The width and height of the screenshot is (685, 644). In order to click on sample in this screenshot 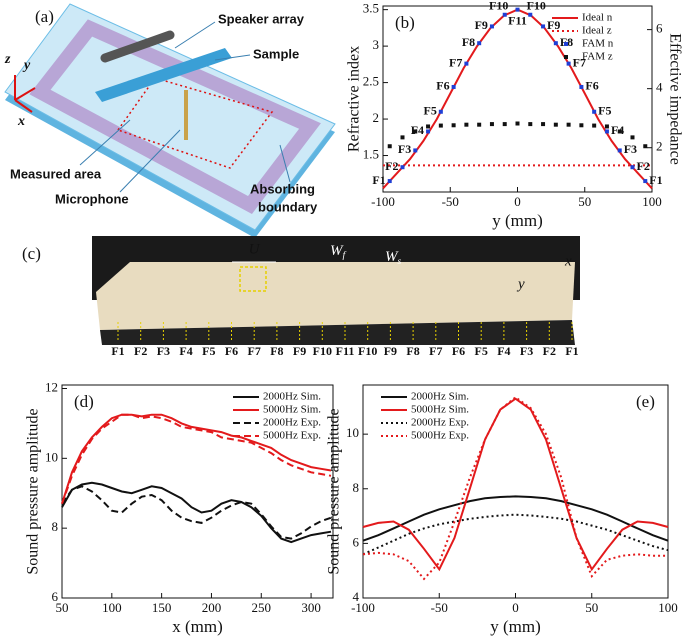, I will do `click(163, 75)`.